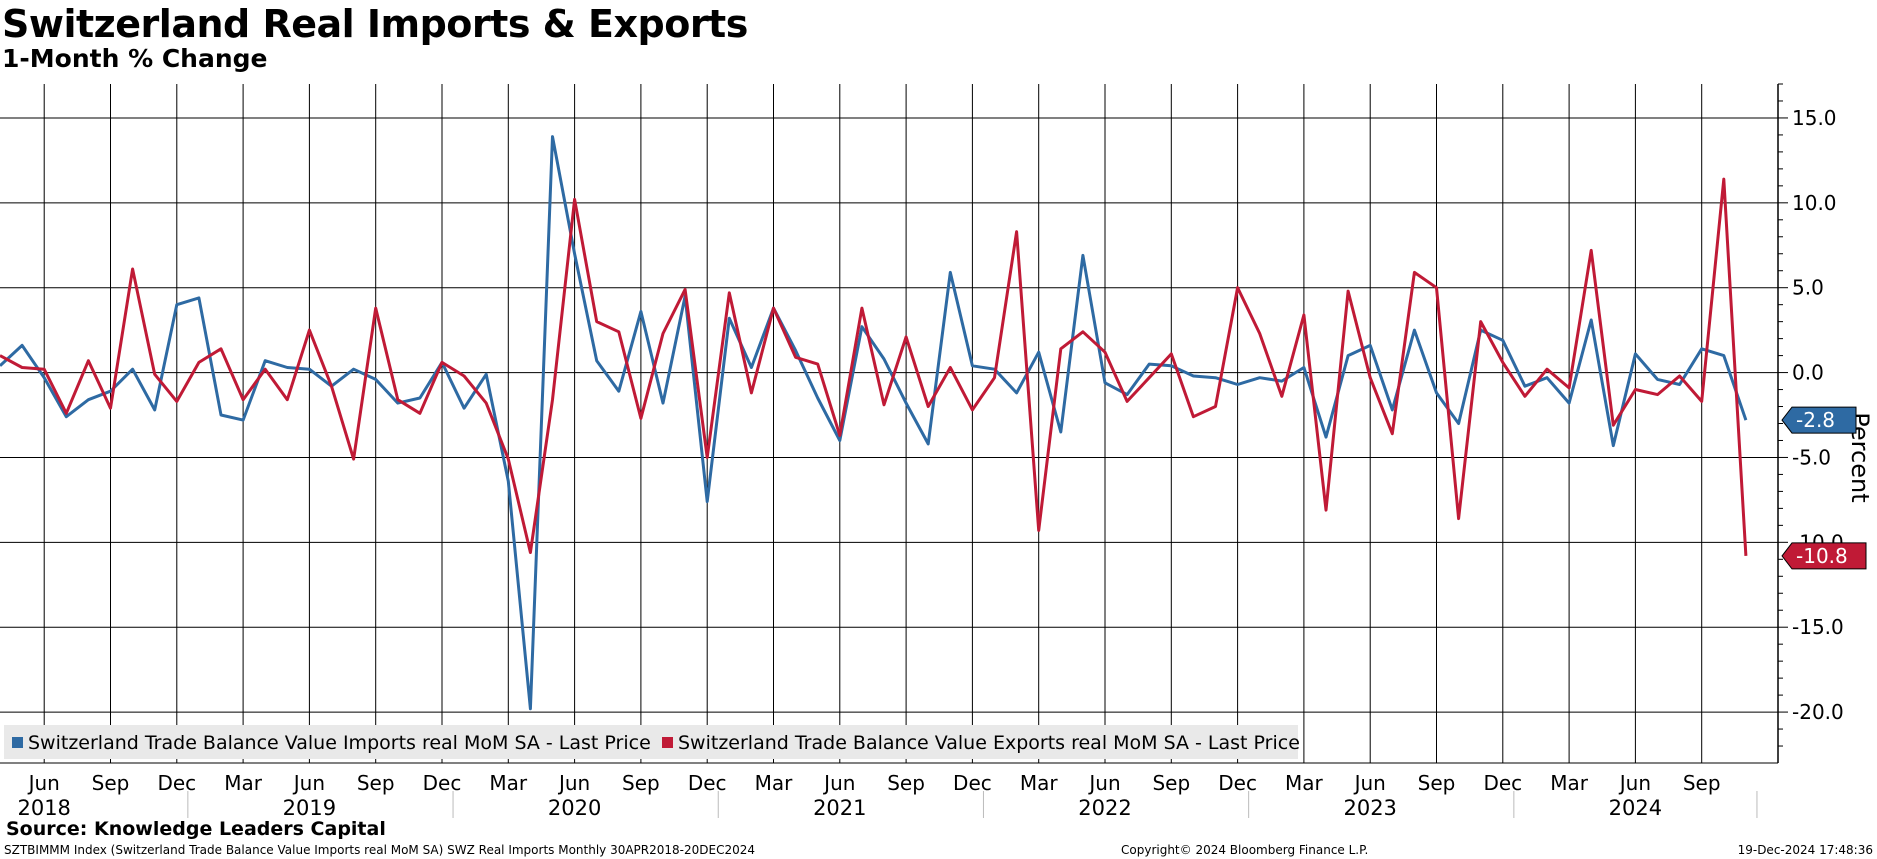  Describe the element at coordinates (1104, 808) in the screenshot. I see `x-tick-label-year: 2022` at that location.